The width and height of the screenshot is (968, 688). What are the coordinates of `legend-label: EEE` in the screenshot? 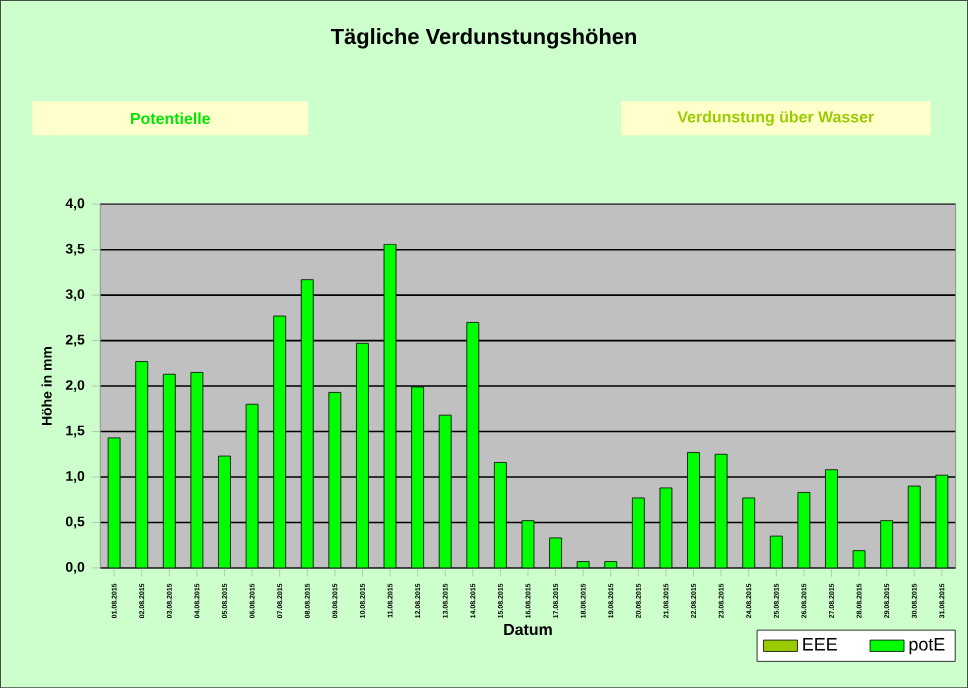 It's located at (820, 644).